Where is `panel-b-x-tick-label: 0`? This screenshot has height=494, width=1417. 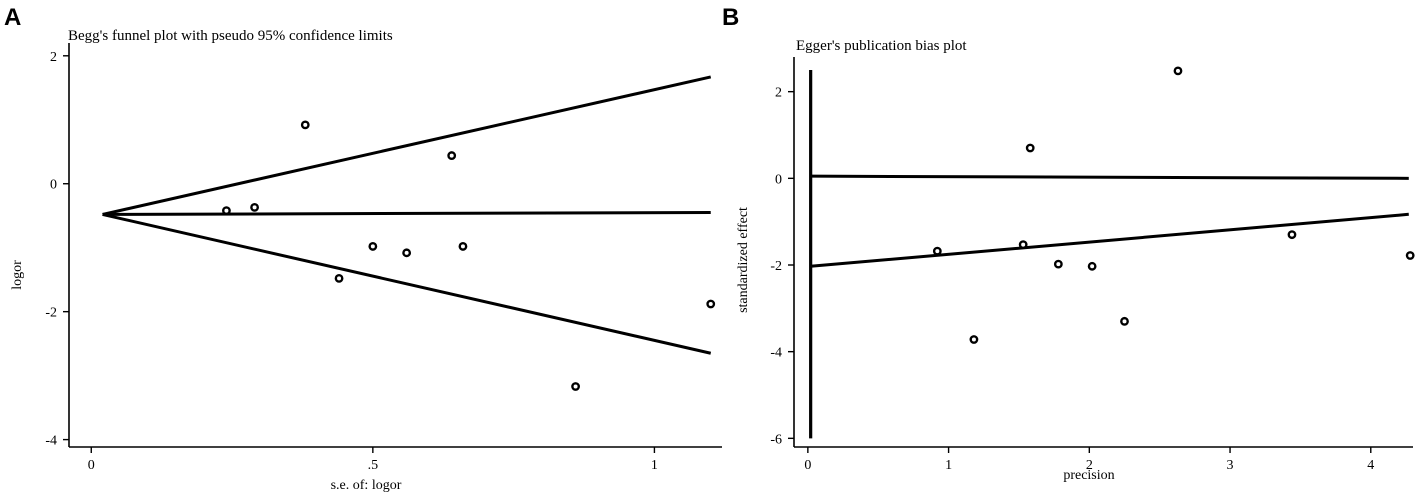 panel-b-x-tick-label: 0 is located at coordinates (807, 465).